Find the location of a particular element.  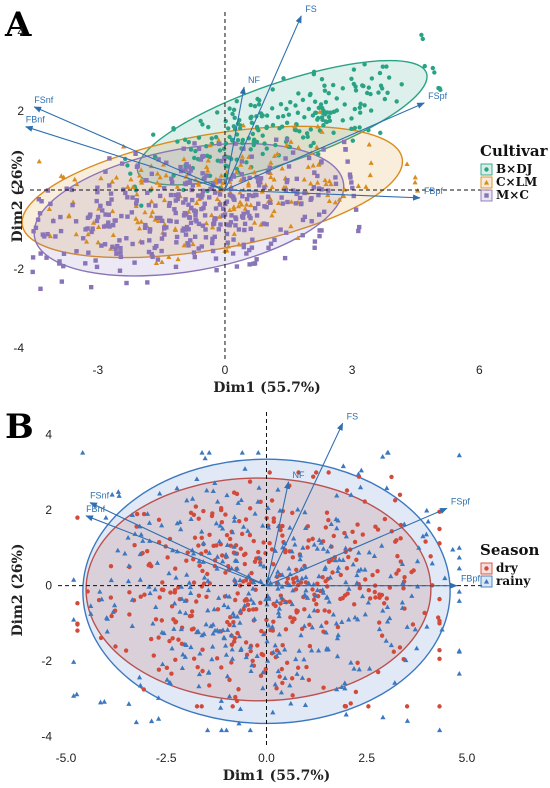

x-tick-label: 0 is located at coordinates (225, 370).